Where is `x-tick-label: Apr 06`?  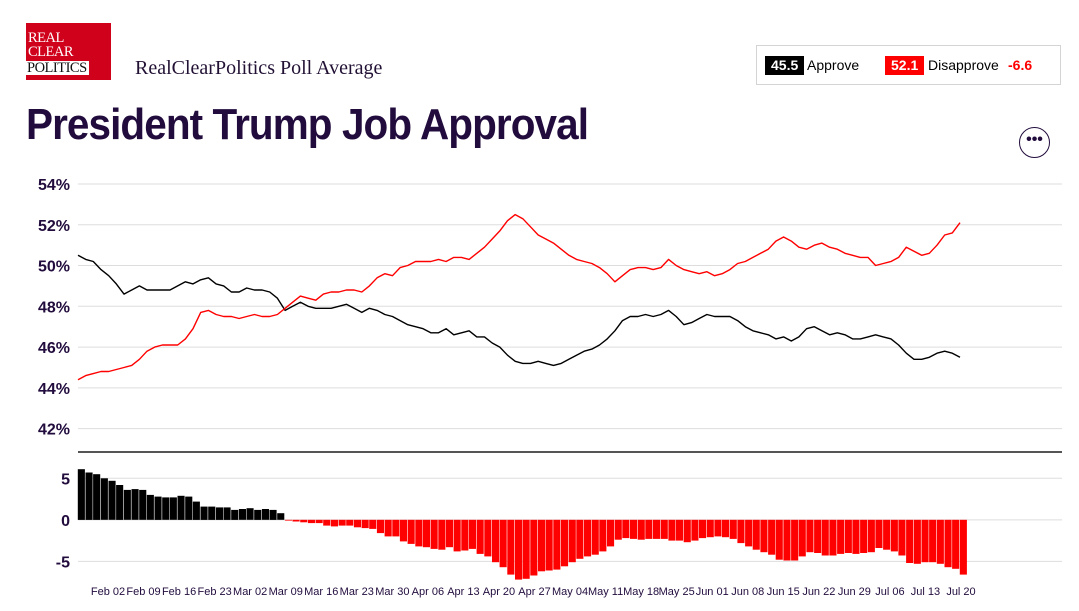
x-tick-label: Apr 06 is located at coordinates (428, 592).